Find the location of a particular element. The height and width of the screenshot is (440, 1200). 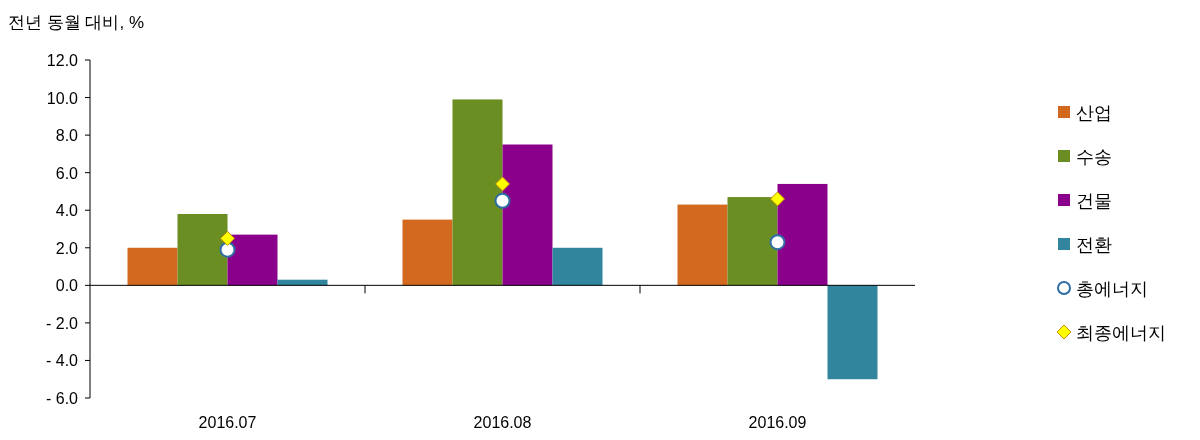

y-tick-label: 12.0 is located at coordinates (62, 60).